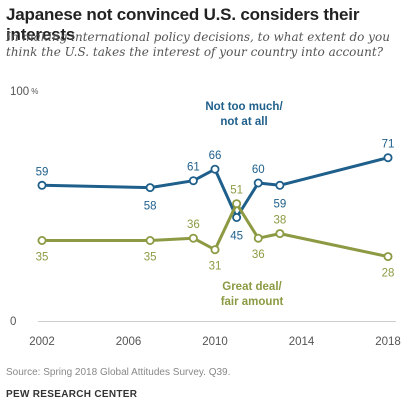 The height and width of the screenshot is (418, 420). What do you see at coordinates (150, 207) in the screenshot?
I see `data-label-1-2007: 58` at bounding box center [150, 207].